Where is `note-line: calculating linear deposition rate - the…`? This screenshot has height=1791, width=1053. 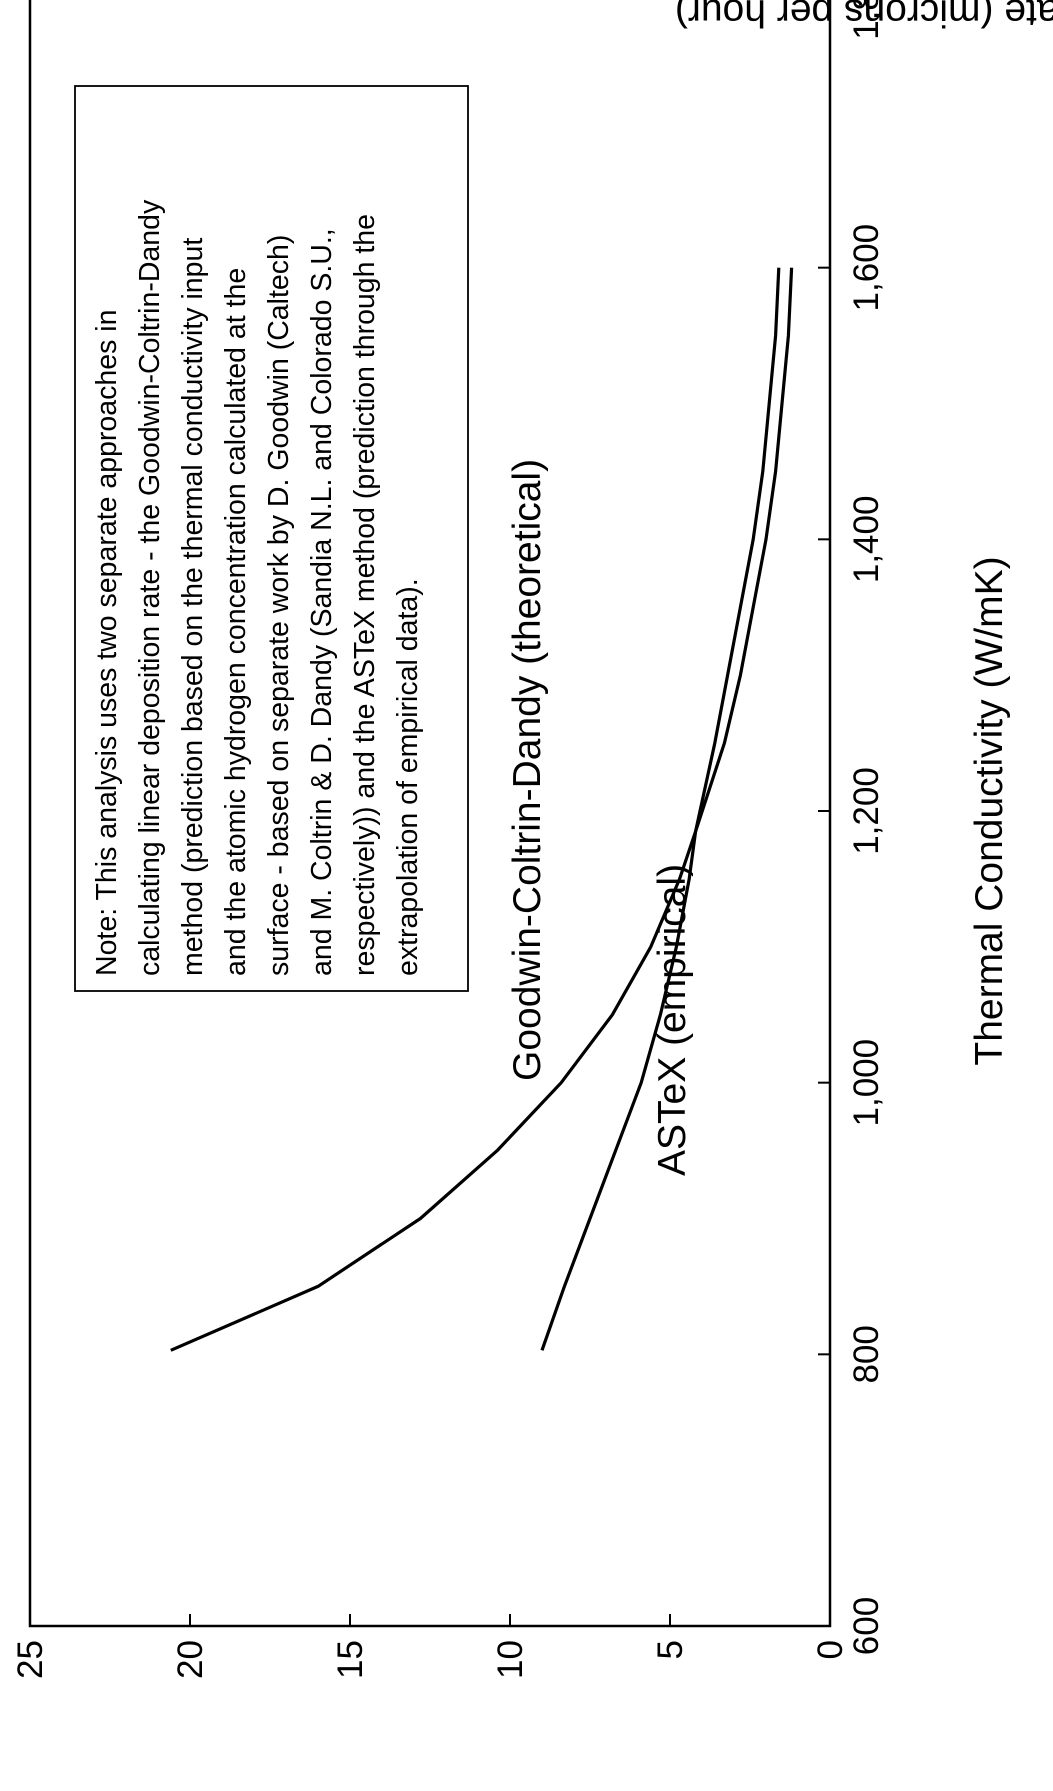
note-line: calculating linear deposition rate - the… is located at coordinates (150, 587).